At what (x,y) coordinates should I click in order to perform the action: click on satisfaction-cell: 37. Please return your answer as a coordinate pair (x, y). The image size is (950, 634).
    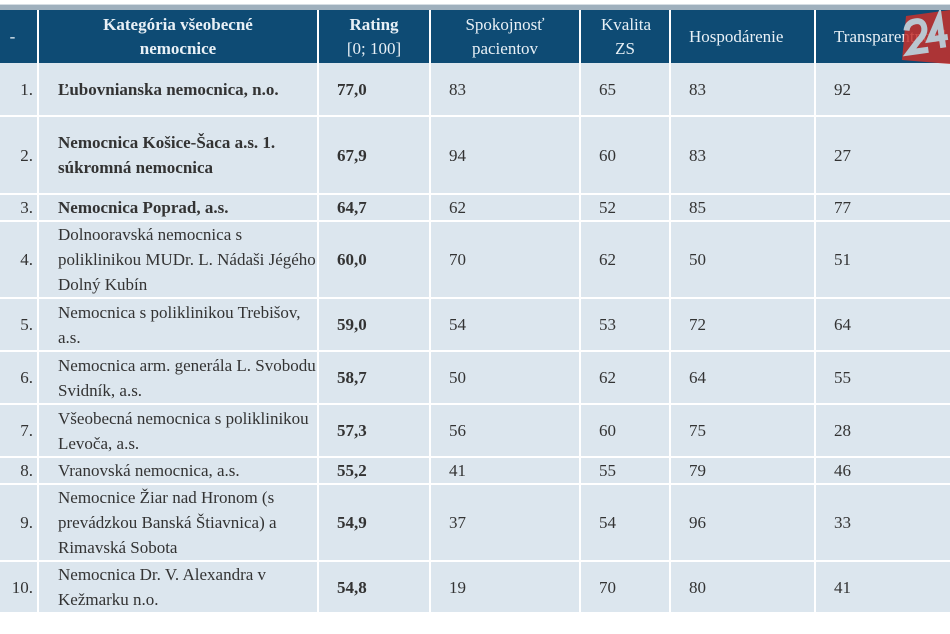
    Looking at the image, I should click on (505, 523).